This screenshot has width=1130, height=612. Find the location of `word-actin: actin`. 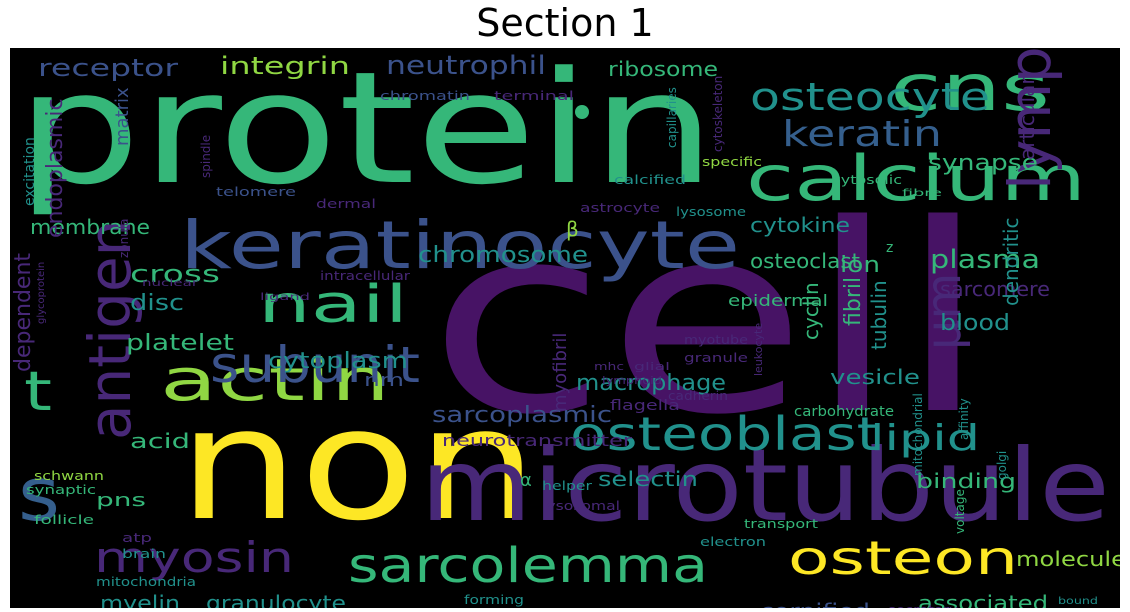

word-actin: actin is located at coordinates (275, 380).